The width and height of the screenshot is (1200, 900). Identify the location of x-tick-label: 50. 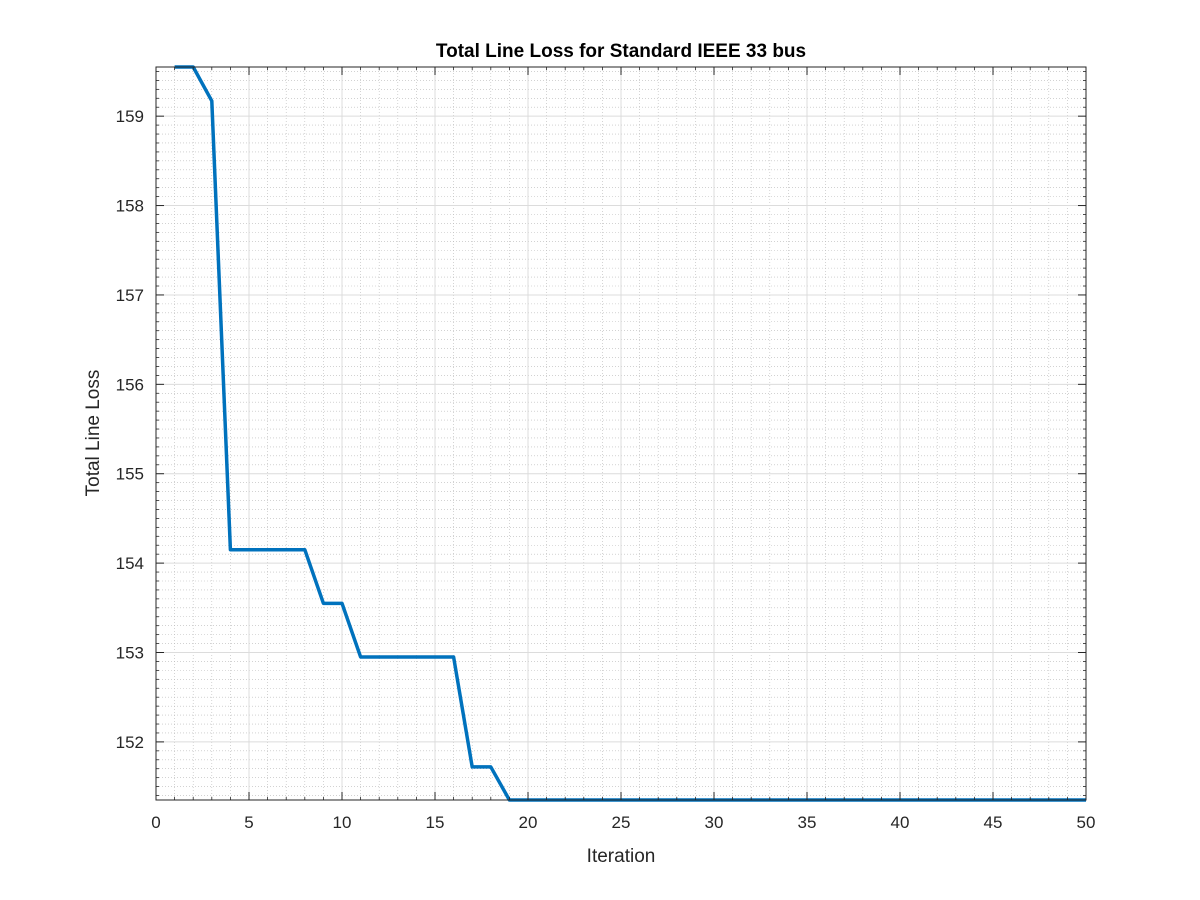
(1086, 822).